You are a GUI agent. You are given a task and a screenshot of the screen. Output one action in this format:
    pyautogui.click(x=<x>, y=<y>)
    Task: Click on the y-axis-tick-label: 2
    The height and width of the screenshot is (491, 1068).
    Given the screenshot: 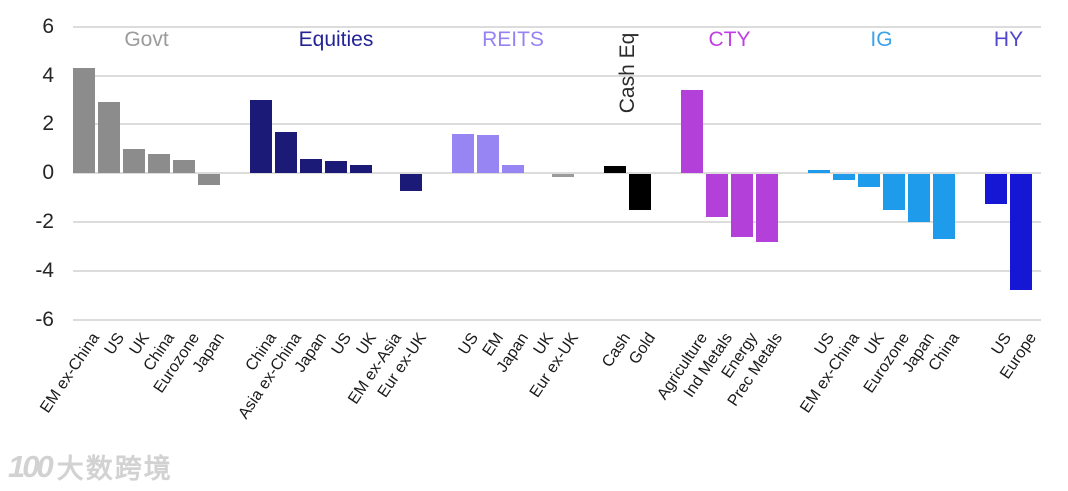 What is the action you would take?
    pyautogui.click(x=48, y=124)
    